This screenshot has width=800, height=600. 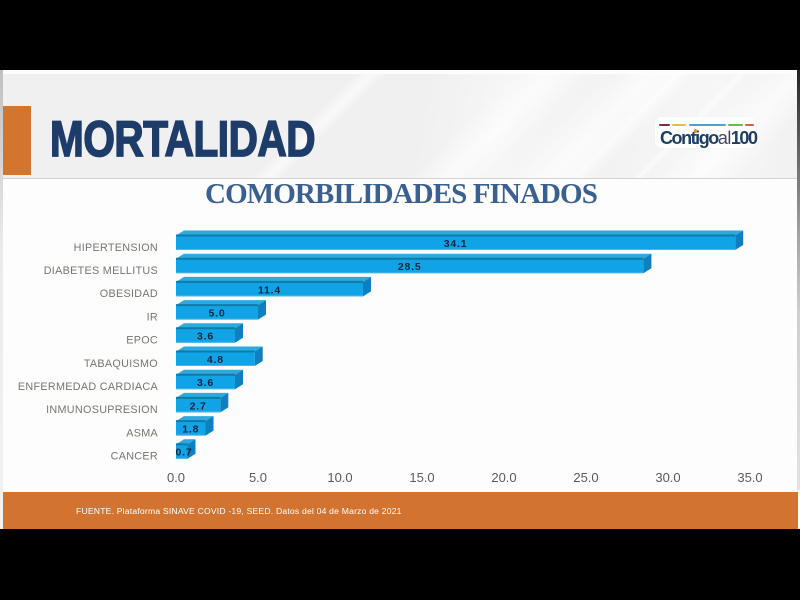 I want to click on svg-text: CANCER, so click(x=134, y=457).